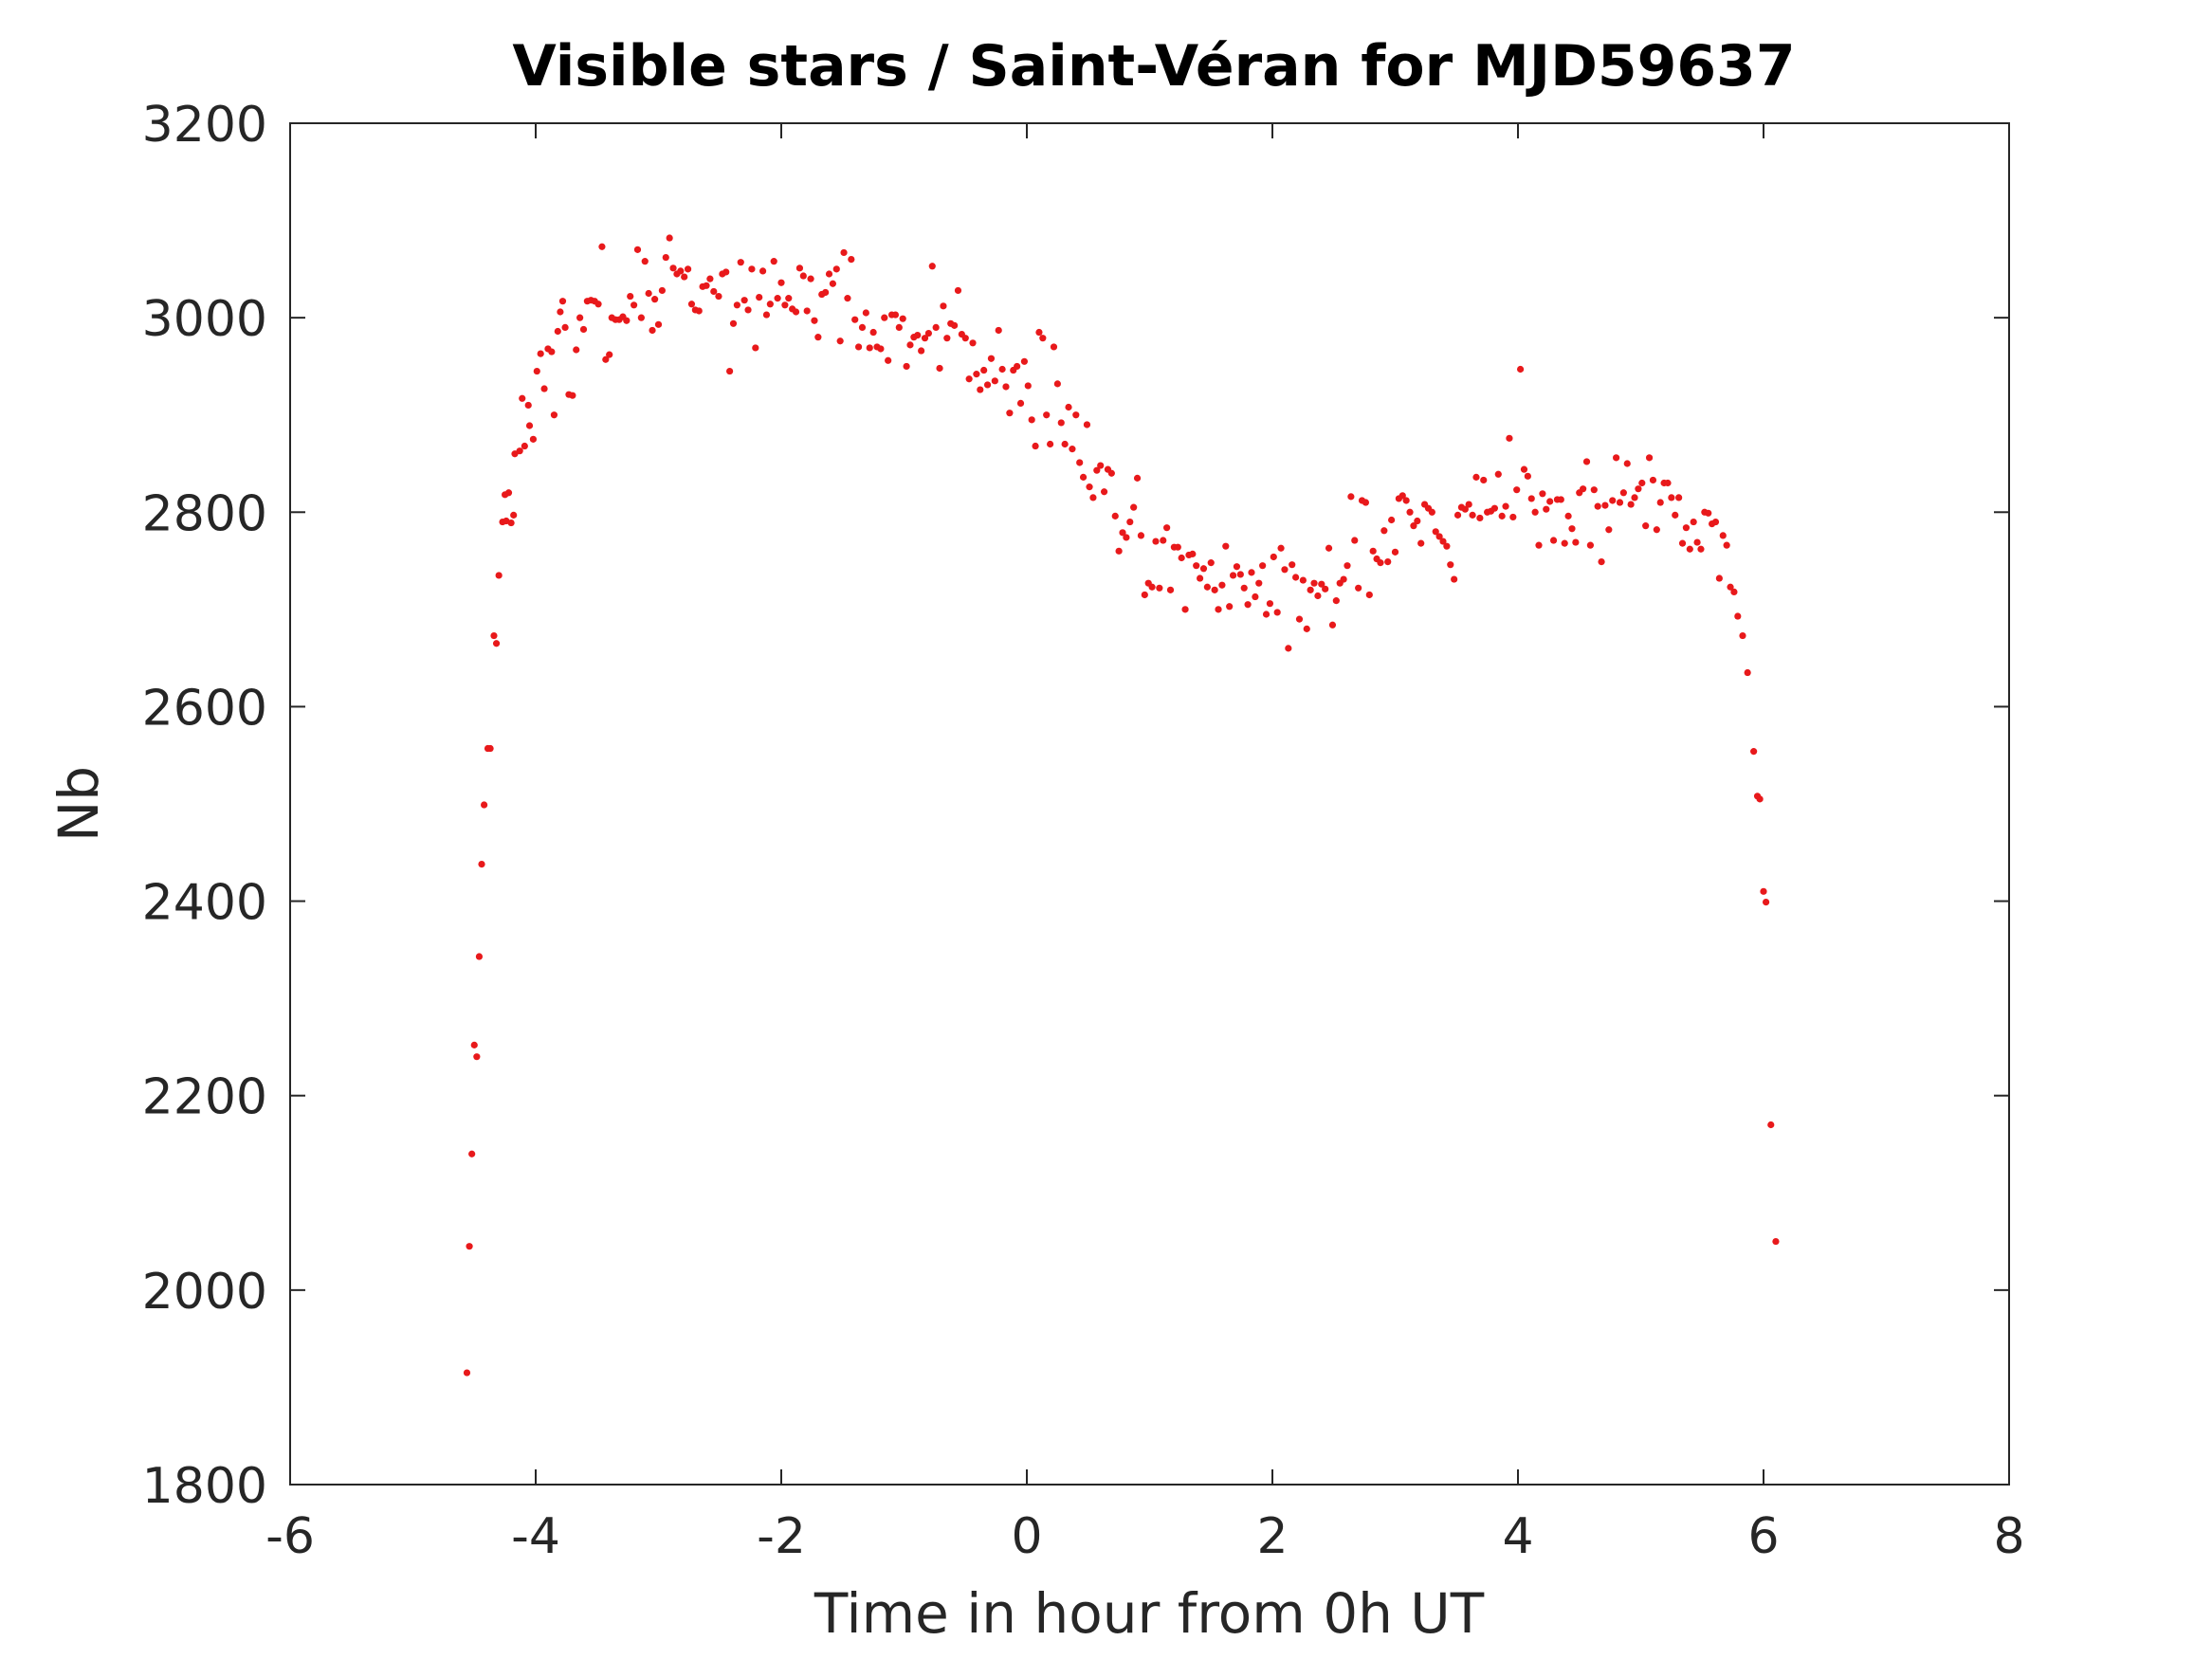 This screenshot has width=2212, height=1659. Describe the element at coordinates (1153, 66) in the screenshot. I see `chart-title: Visible stars / Saint-Véran for MJD59637` at that location.